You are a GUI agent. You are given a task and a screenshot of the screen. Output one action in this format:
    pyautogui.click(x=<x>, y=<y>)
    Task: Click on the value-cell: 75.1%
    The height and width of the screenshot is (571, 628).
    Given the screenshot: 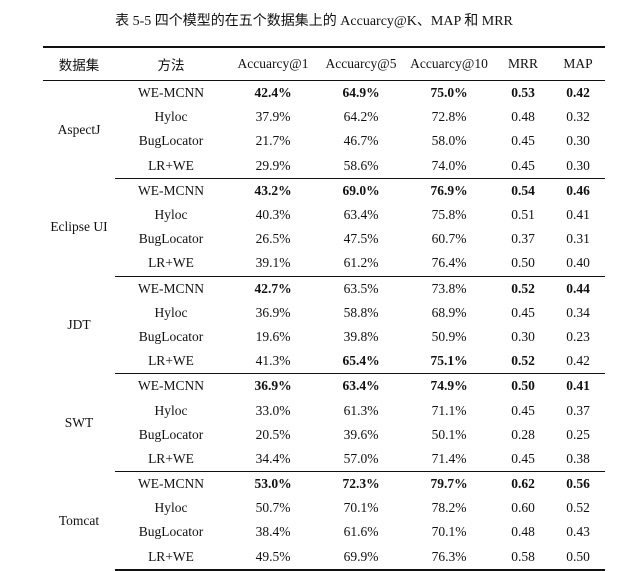 What is the action you would take?
    pyautogui.click(x=449, y=362)
    